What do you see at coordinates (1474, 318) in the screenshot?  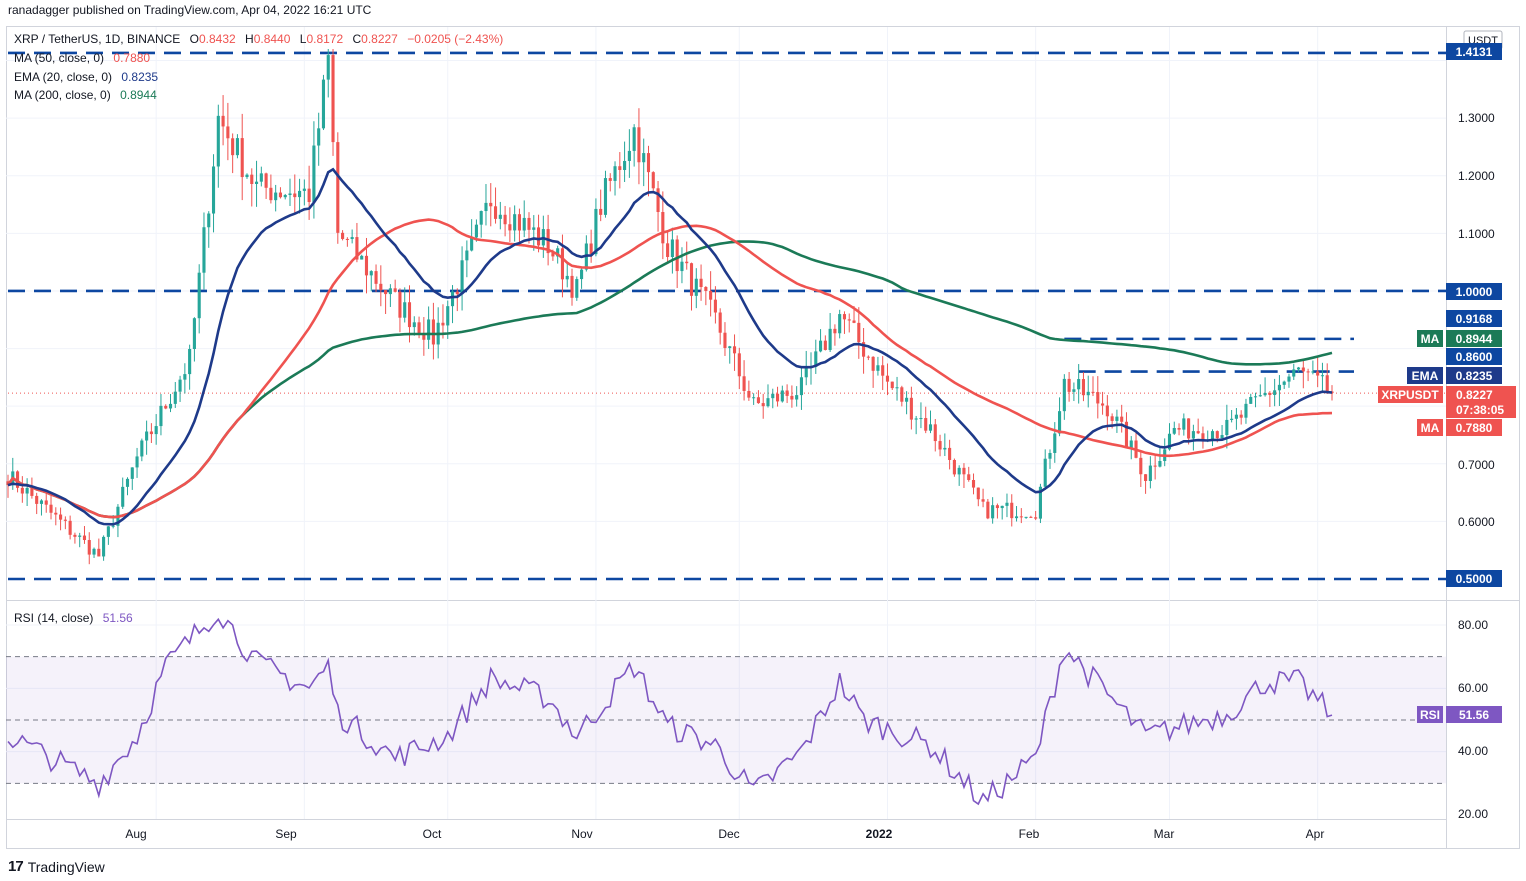 I see `price-label-0-9168: 0.9168` at bounding box center [1474, 318].